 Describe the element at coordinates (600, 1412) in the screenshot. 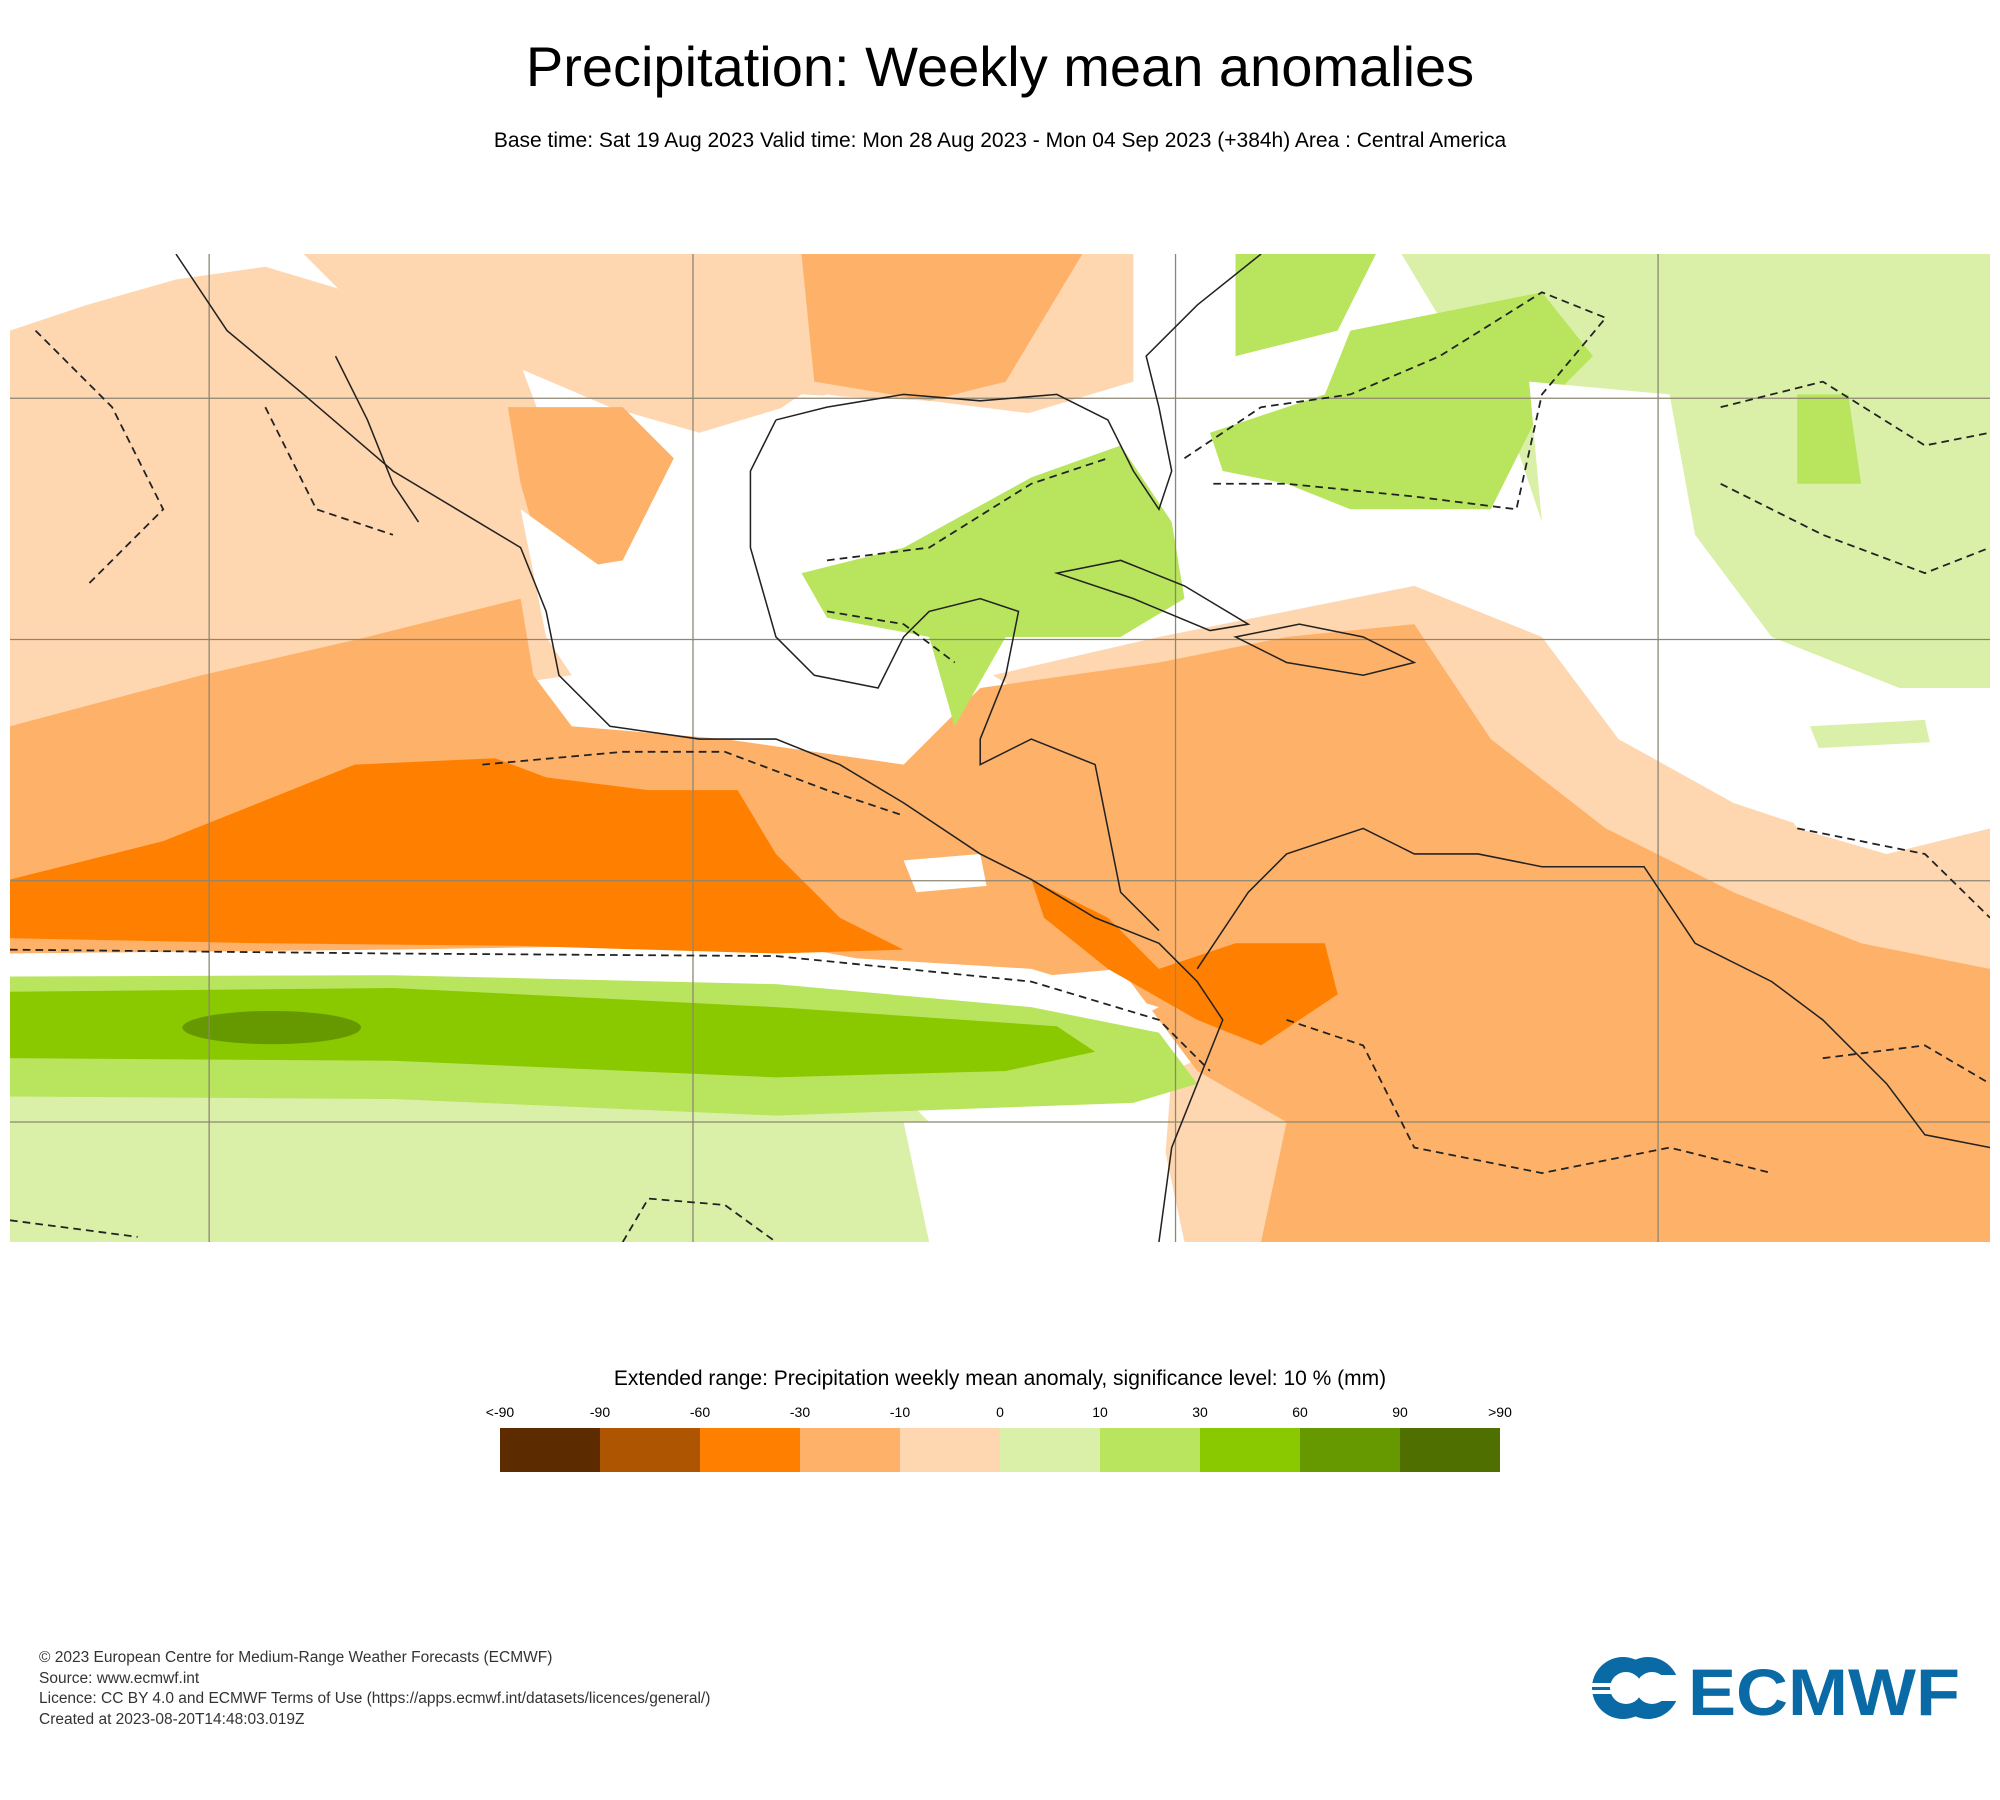

I see `legend-tick: -90` at that location.